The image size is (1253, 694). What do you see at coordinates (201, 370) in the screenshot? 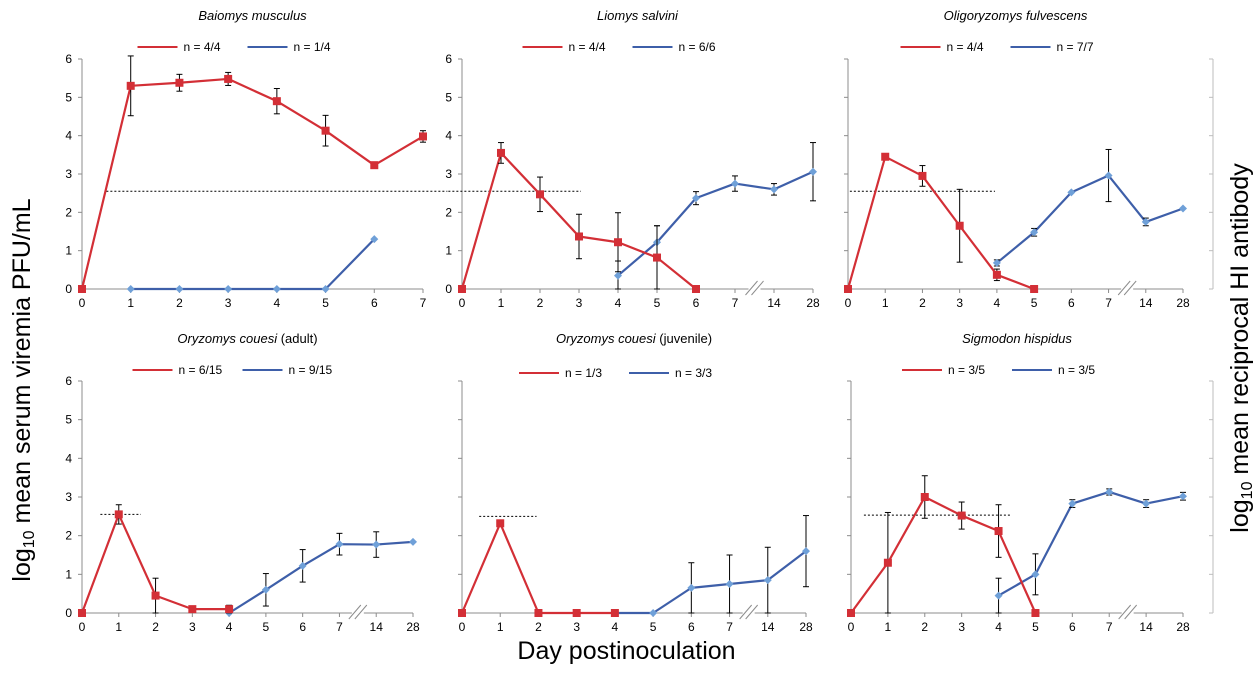
I see `legend-label-viremia: n = 6/15` at bounding box center [201, 370].